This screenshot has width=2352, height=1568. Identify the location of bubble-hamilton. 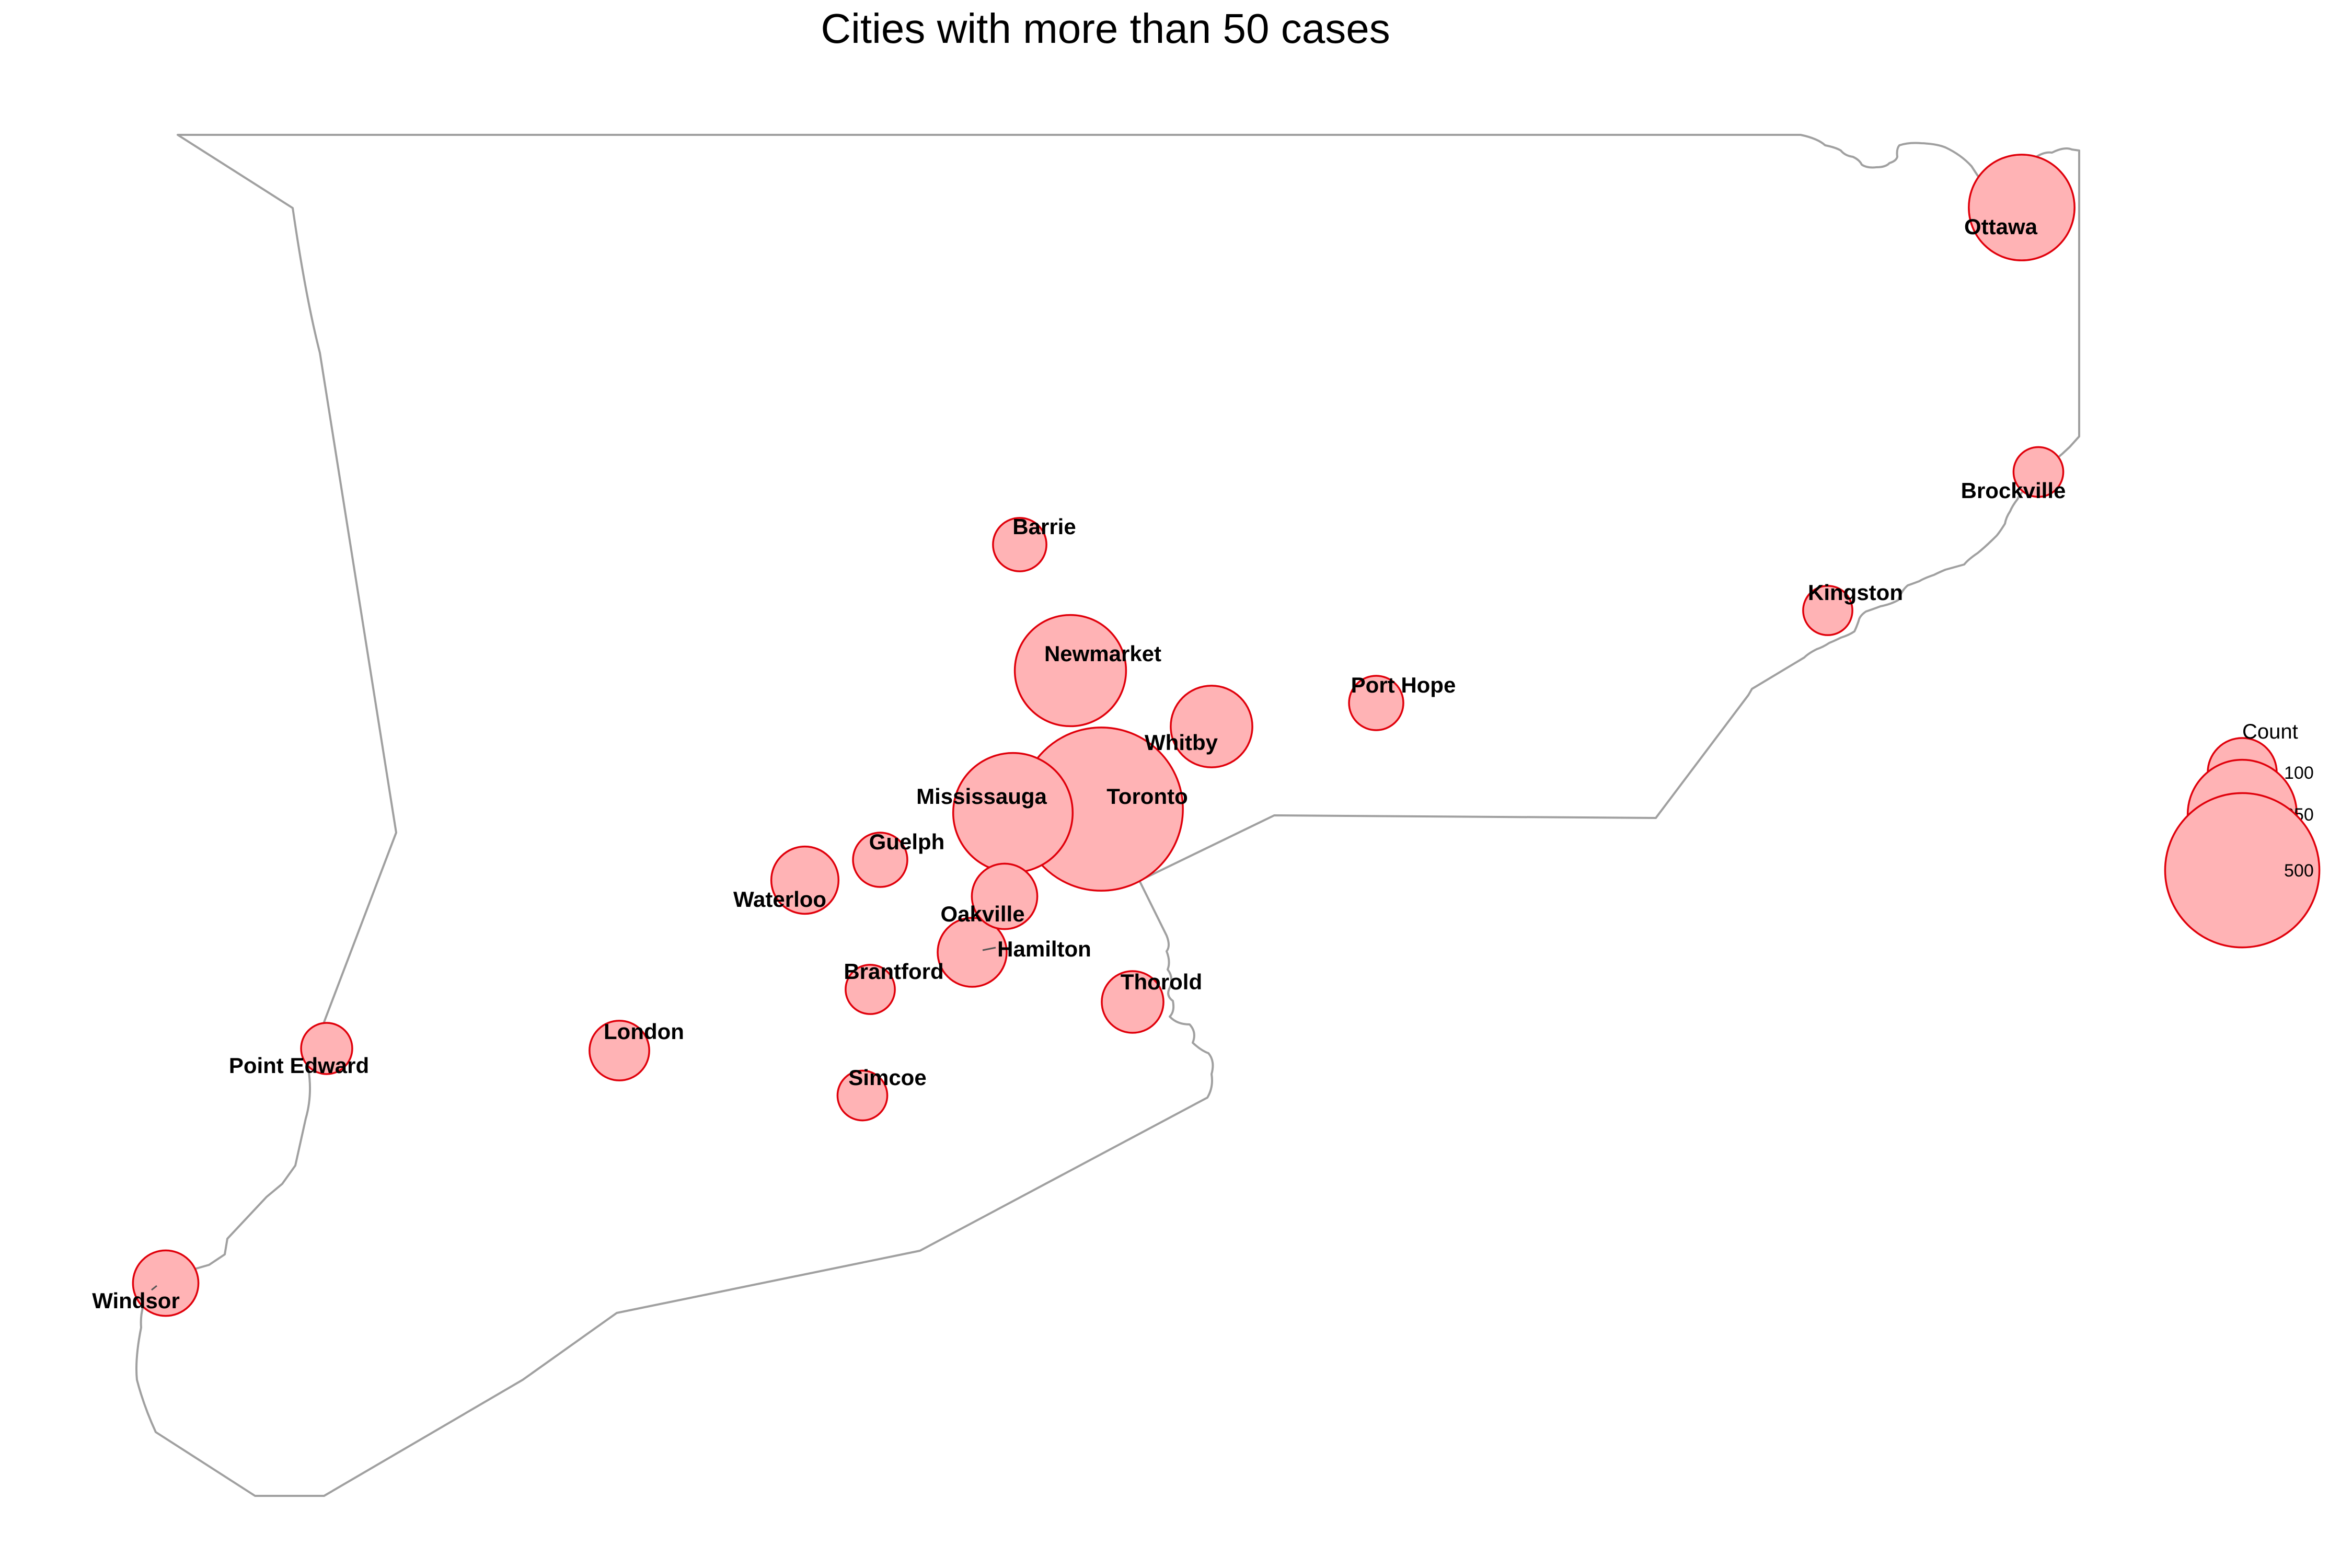
(972, 952).